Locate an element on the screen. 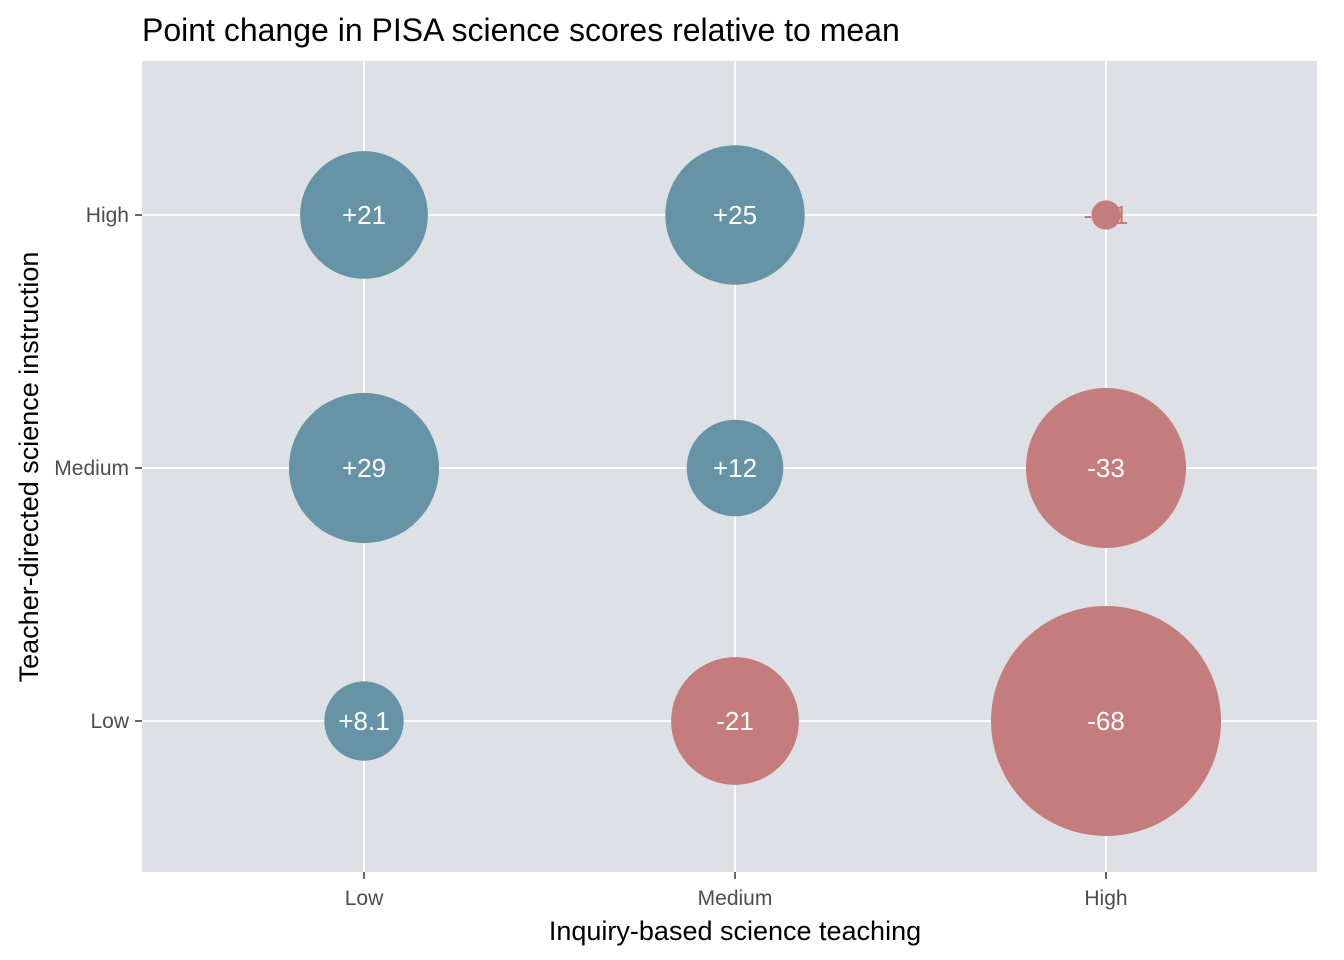 The height and width of the screenshot is (960, 1344). bubble-label: -21 is located at coordinates (735, 721).